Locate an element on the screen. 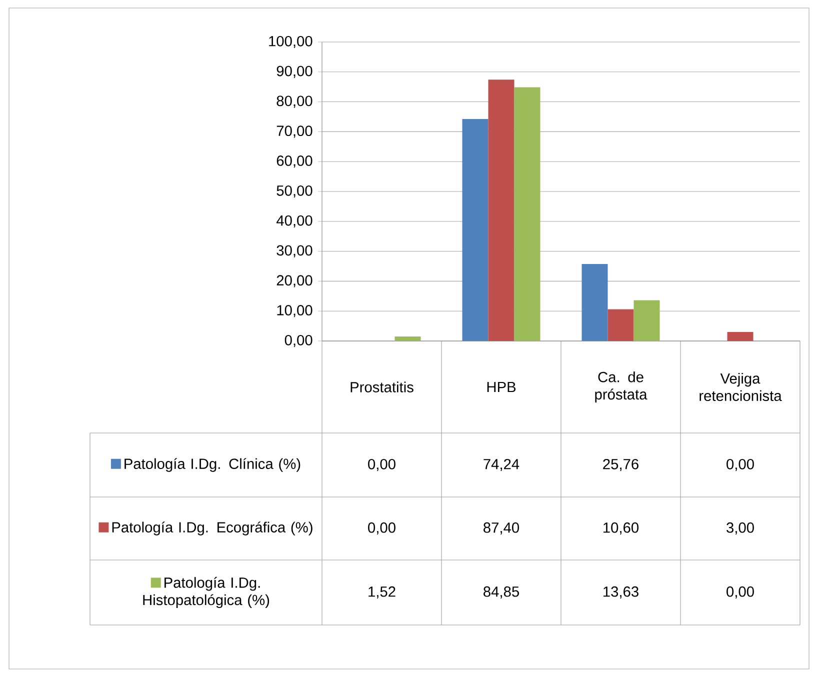  legend-label: Patología I.Dg. Ecográfica (%) is located at coordinates (212, 529).